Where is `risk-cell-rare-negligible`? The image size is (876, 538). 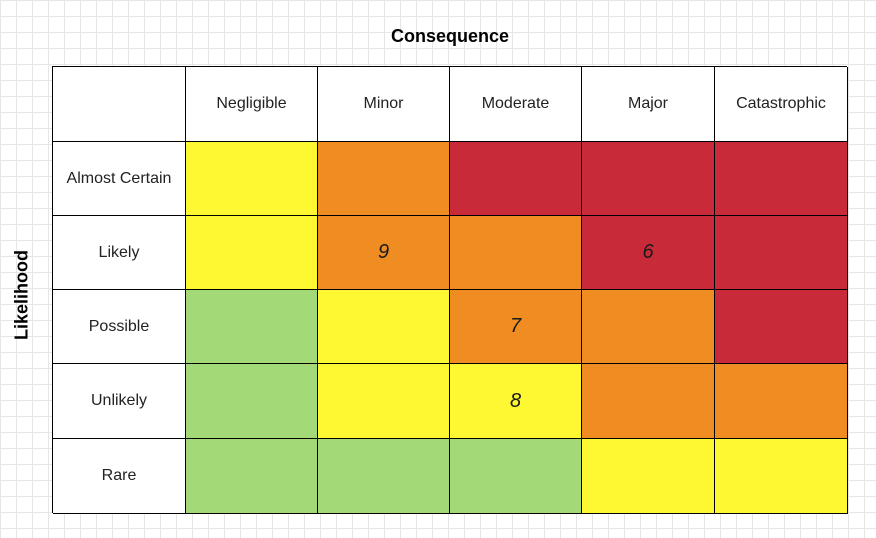 risk-cell-rare-negligible is located at coordinates (252, 476).